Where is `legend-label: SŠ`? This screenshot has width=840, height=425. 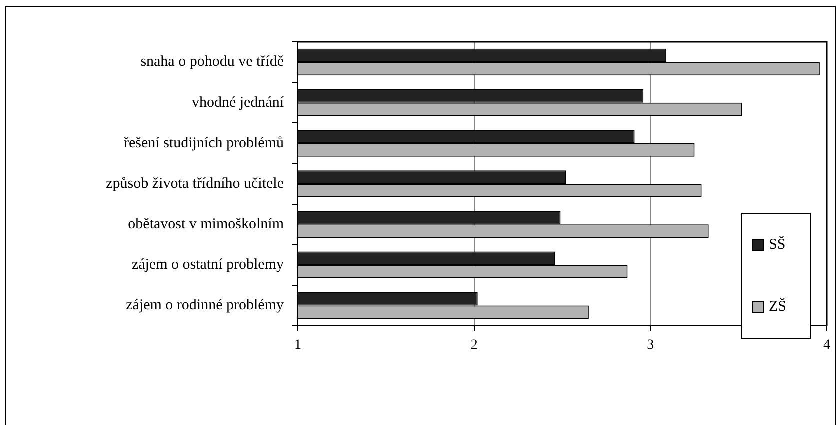 legend-label: SŠ is located at coordinates (777, 245).